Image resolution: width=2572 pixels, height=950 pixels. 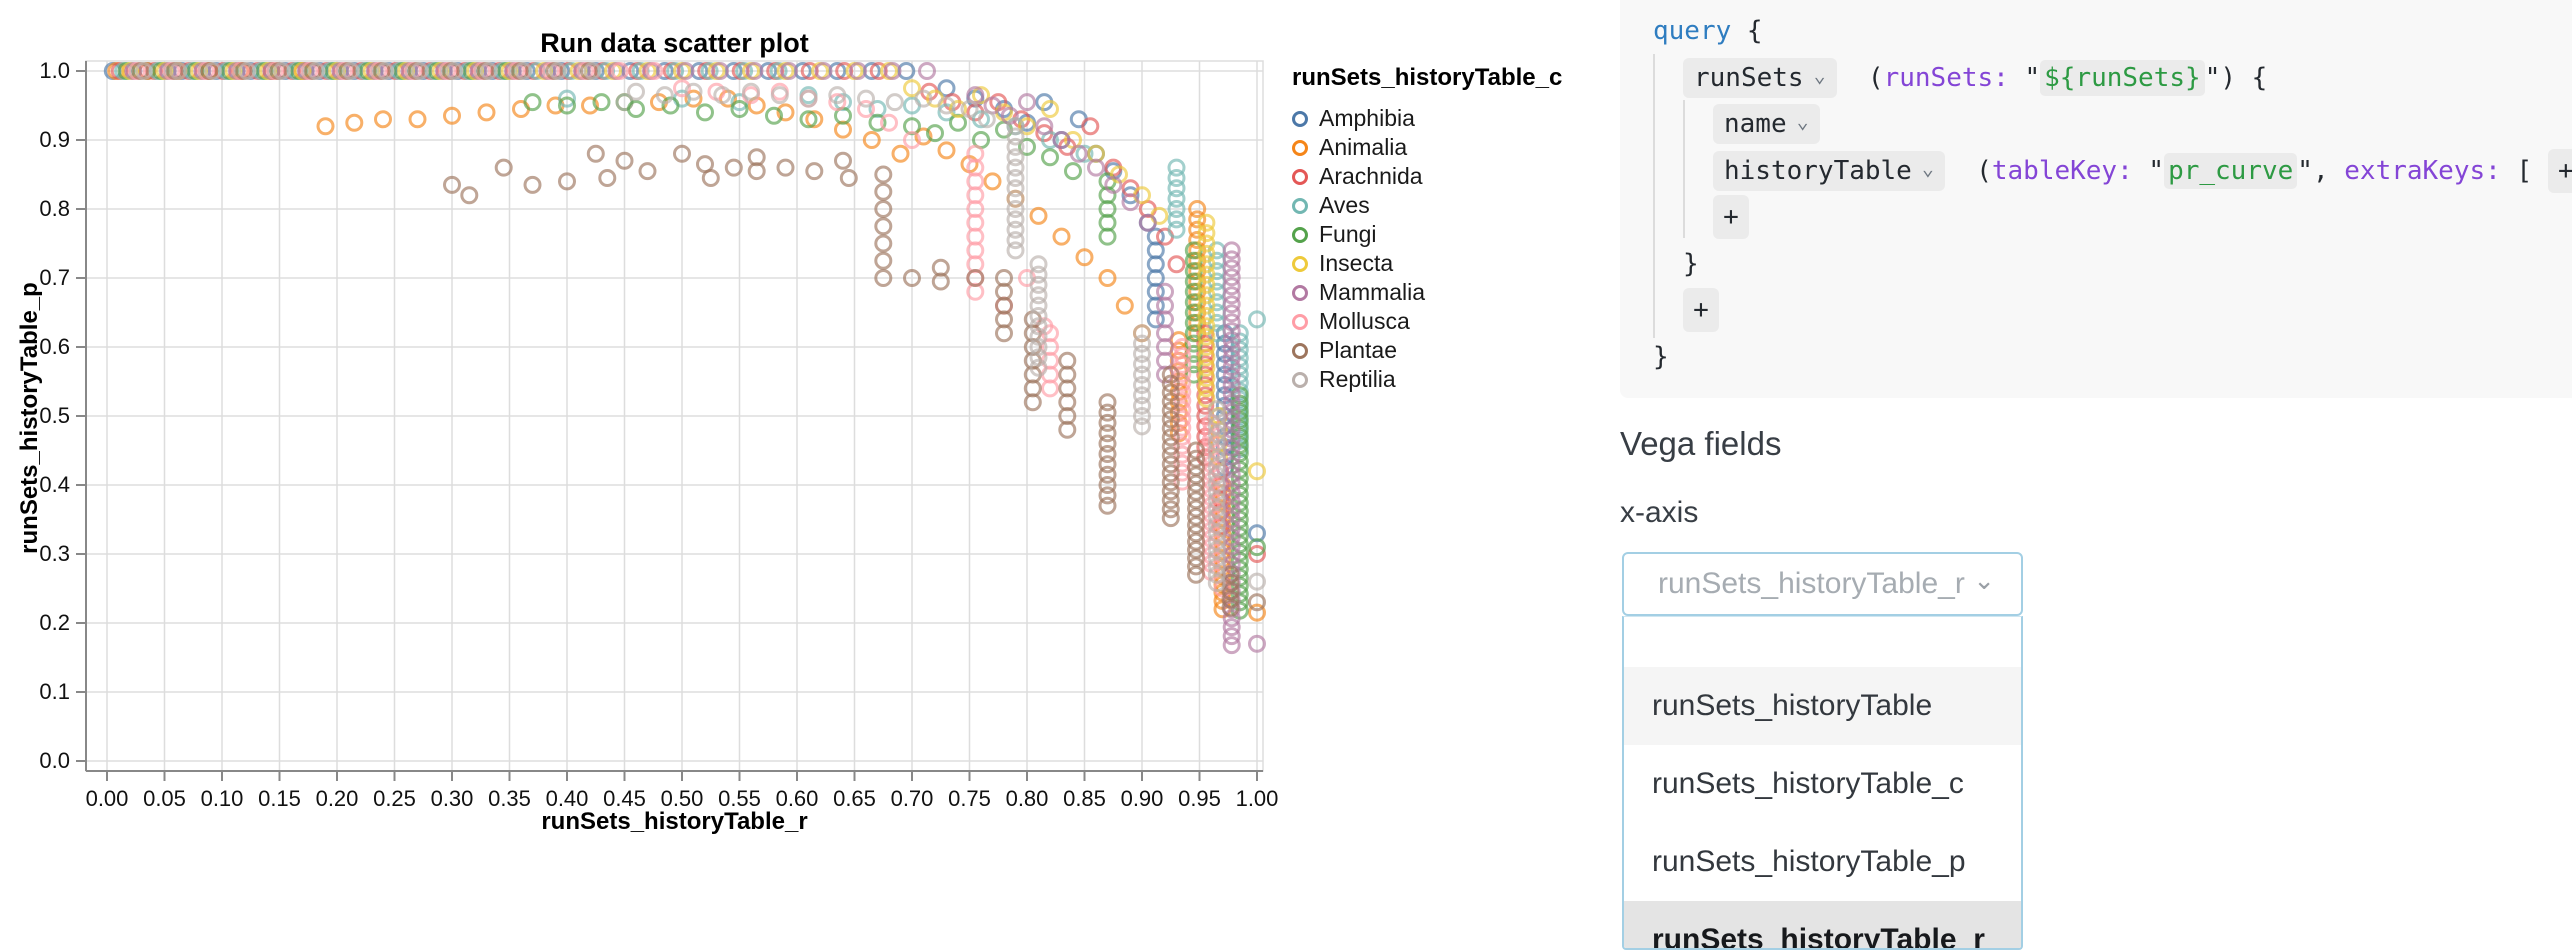 I want to click on y-tick-label: 0.9, so click(x=54, y=139).